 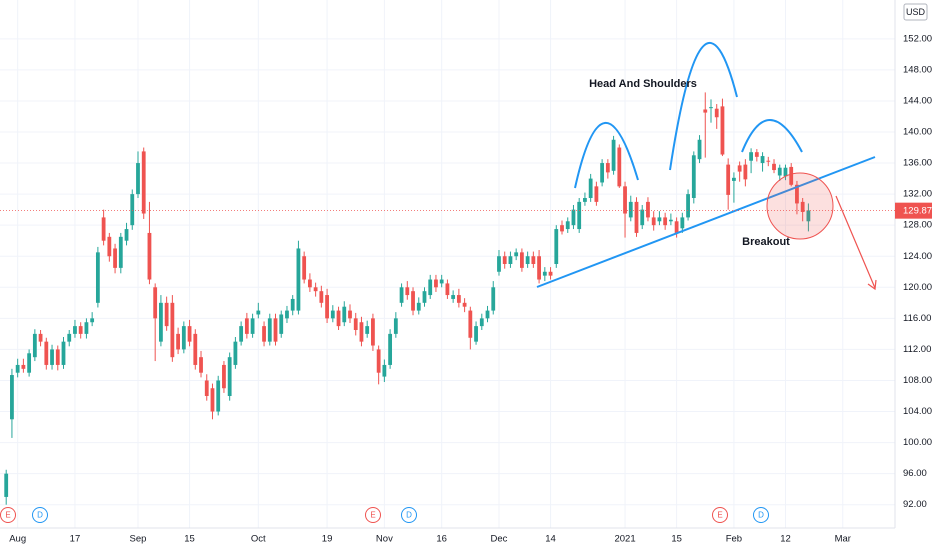 What do you see at coordinates (843, 539) in the screenshot?
I see `x-tick-label: Mar` at bounding box center [843, 539].